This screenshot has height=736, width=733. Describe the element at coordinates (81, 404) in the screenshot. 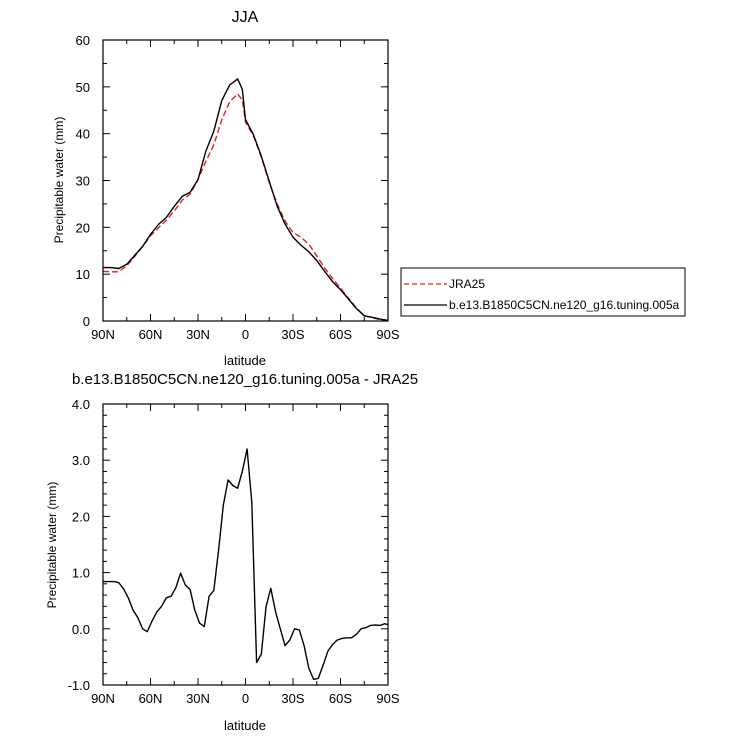

I see `y-tick-label: 4.0` at that location.